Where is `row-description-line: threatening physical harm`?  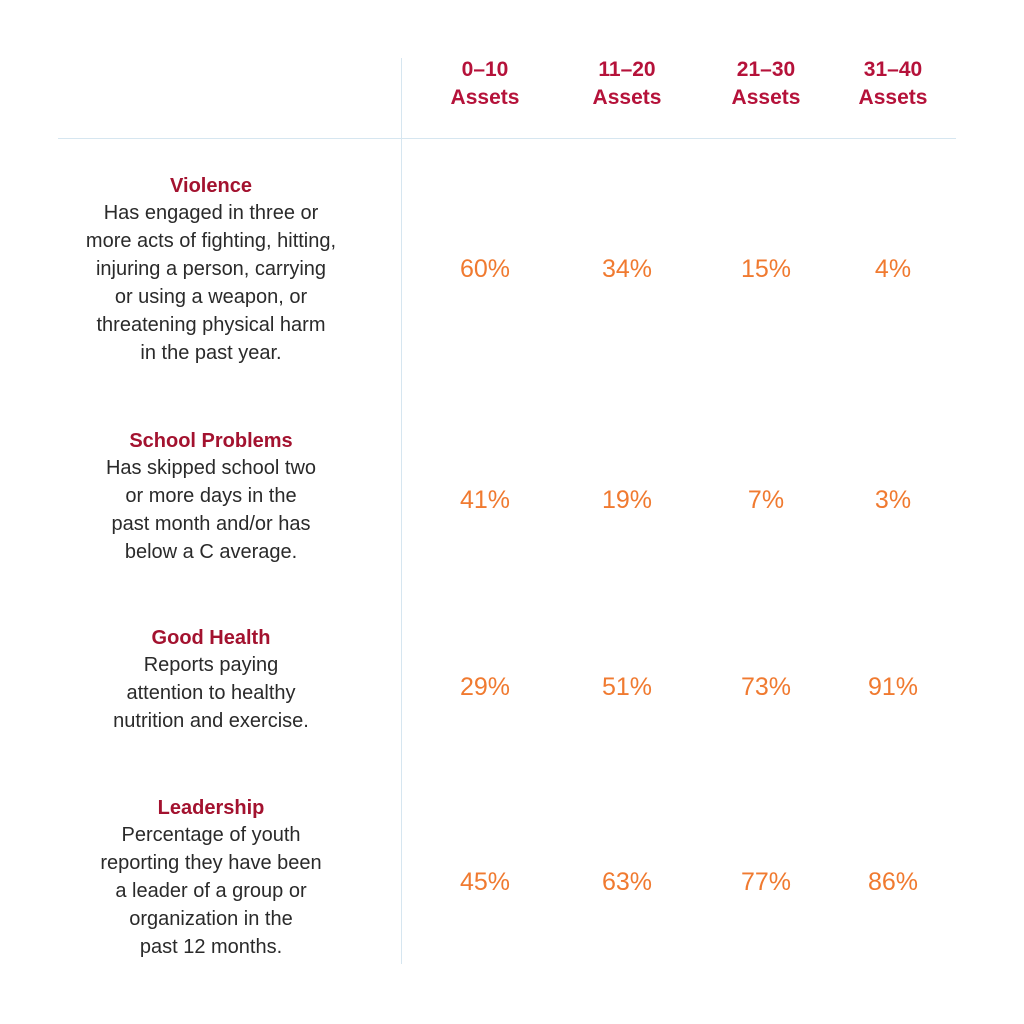
row-description-line: threatening physical harm is located at coordinates (211, 325).